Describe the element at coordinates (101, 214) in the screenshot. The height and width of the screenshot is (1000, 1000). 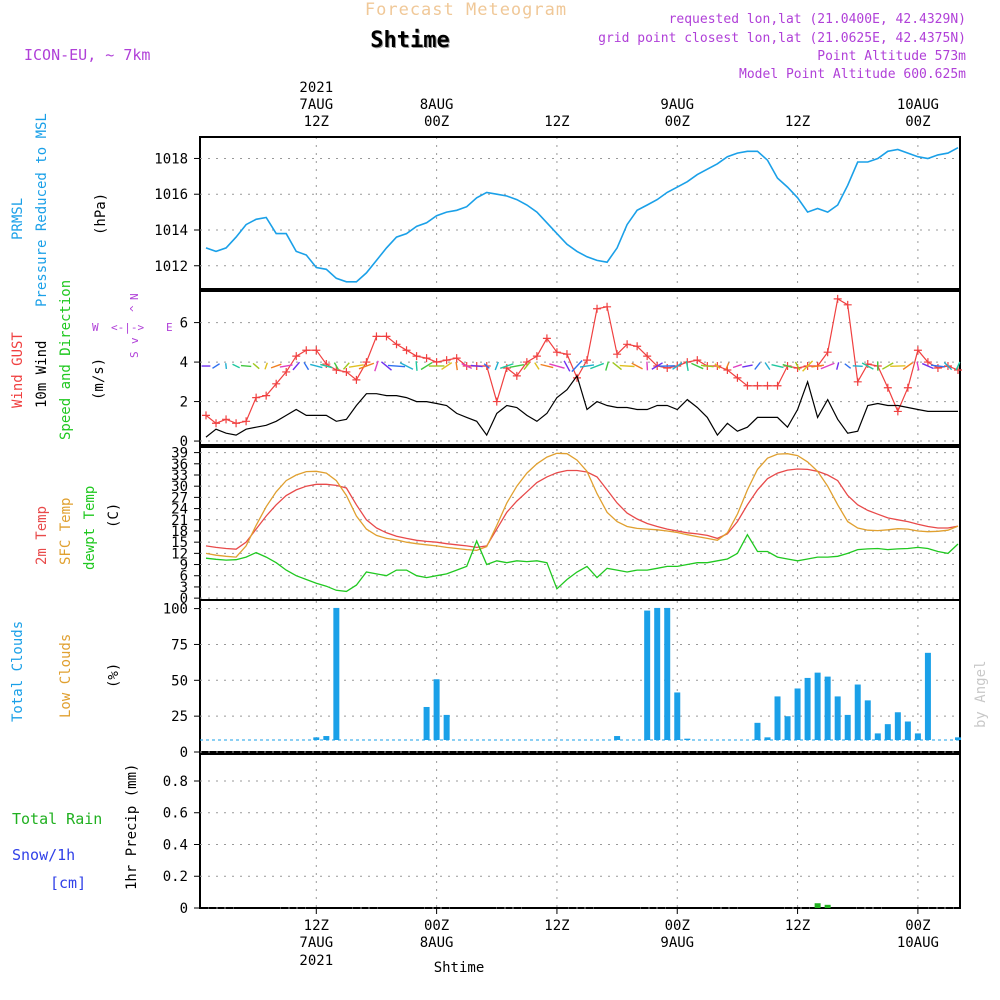
I see `pressure-unit: (hPa)` at that location.